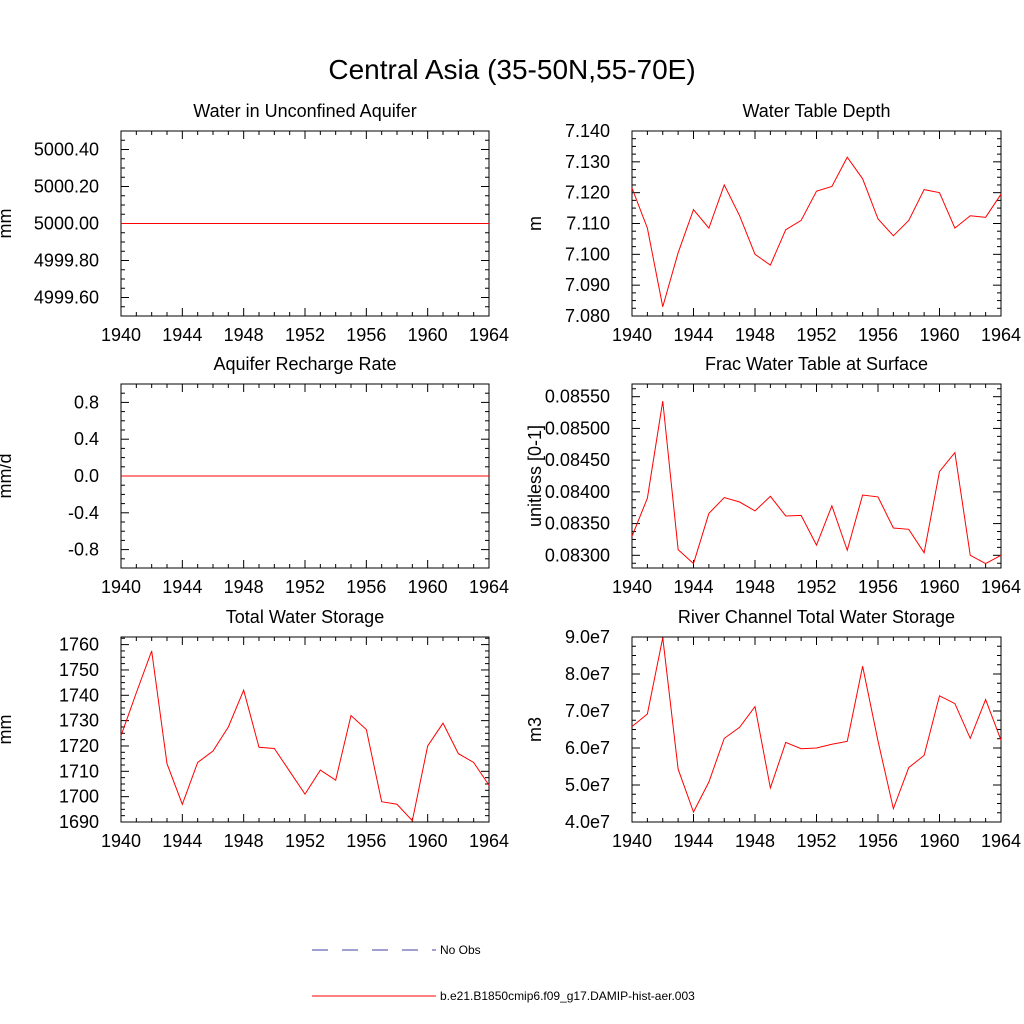 The width and height of the screenshot is (1024, 1024). Describe the element at coordinates (304, 364) in the screenshot. I see `panel-title: Aquifer Recharge Rate` at that location.